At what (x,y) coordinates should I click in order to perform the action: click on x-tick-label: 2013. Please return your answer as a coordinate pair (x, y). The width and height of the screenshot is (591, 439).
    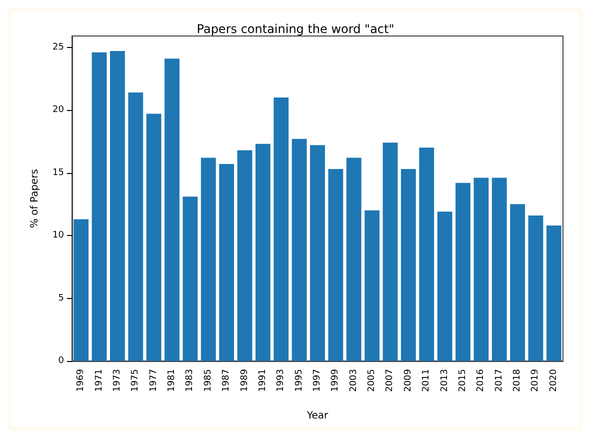
    Looking at the image, I should click on (445, 380).